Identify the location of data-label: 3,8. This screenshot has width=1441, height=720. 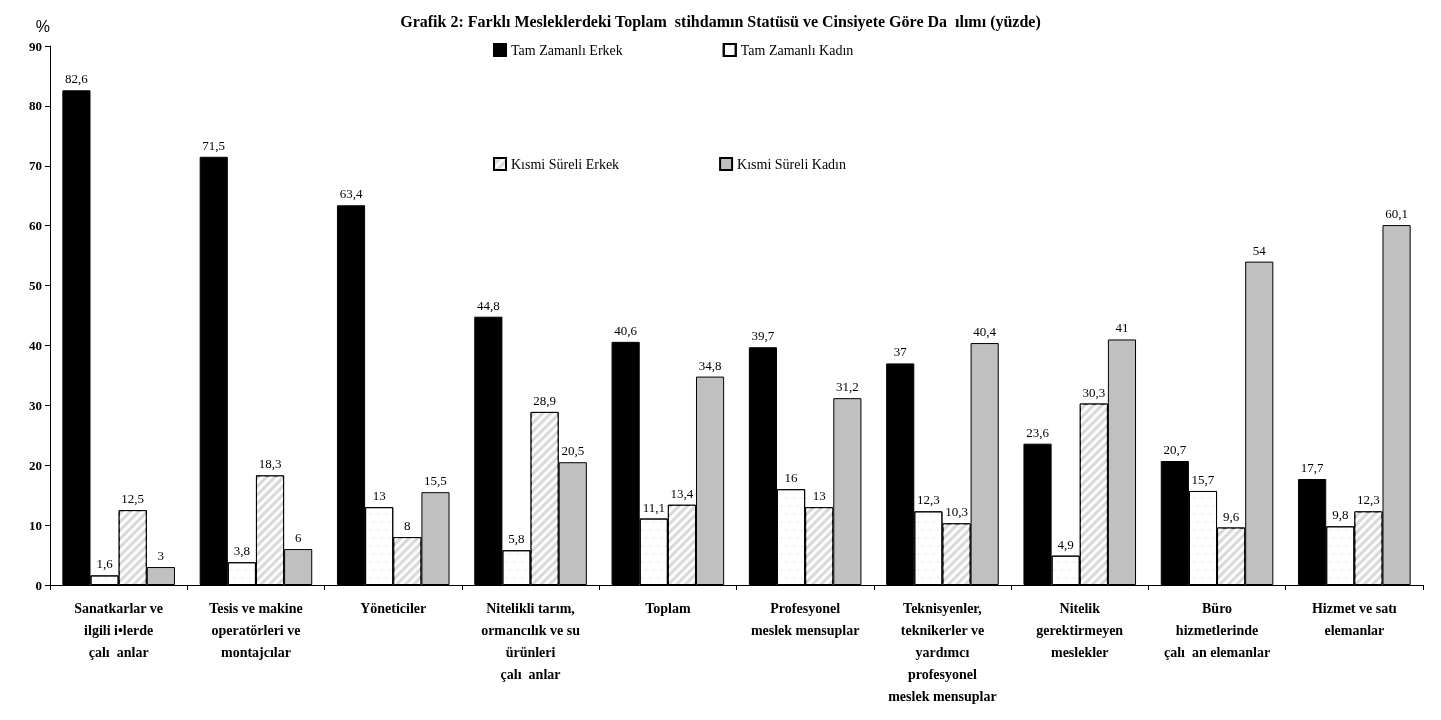
(241, 551).